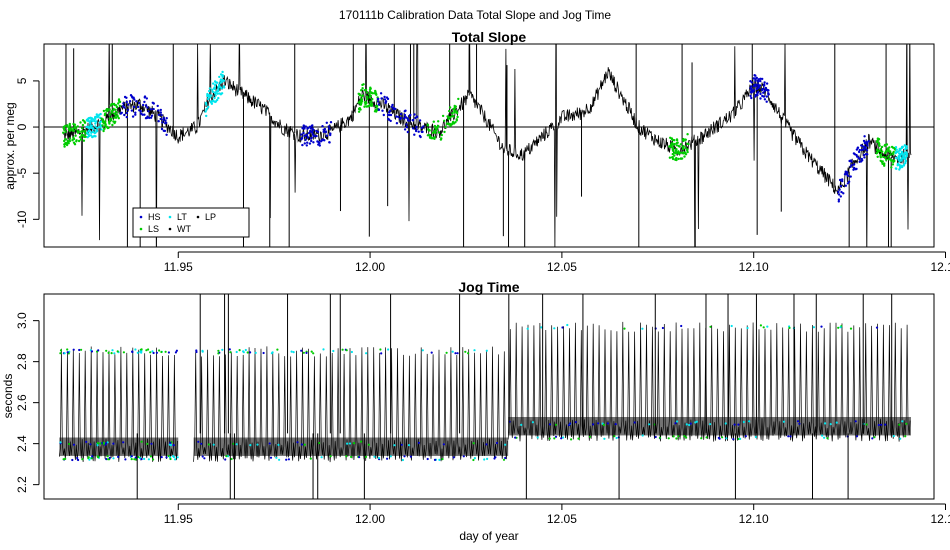 The image size is (950, 550). I want to click on legend-label-lt: LT, so click(182, 217).